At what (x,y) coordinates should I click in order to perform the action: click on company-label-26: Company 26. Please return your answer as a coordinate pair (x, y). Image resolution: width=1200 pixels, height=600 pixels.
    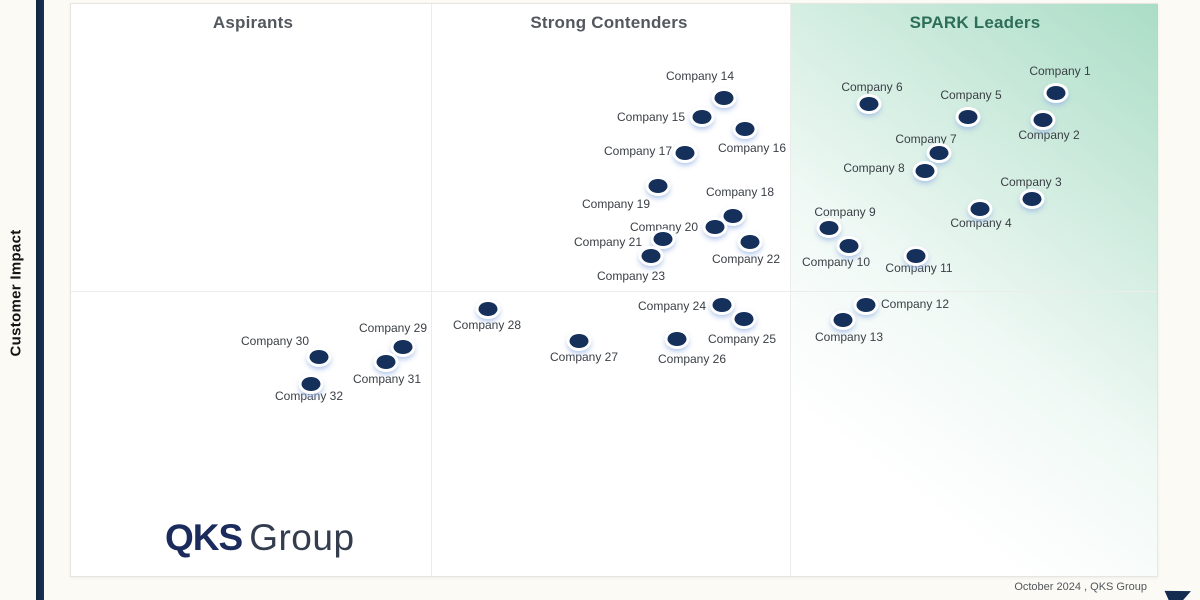
    Looking at the image, I should click on (692, 359).